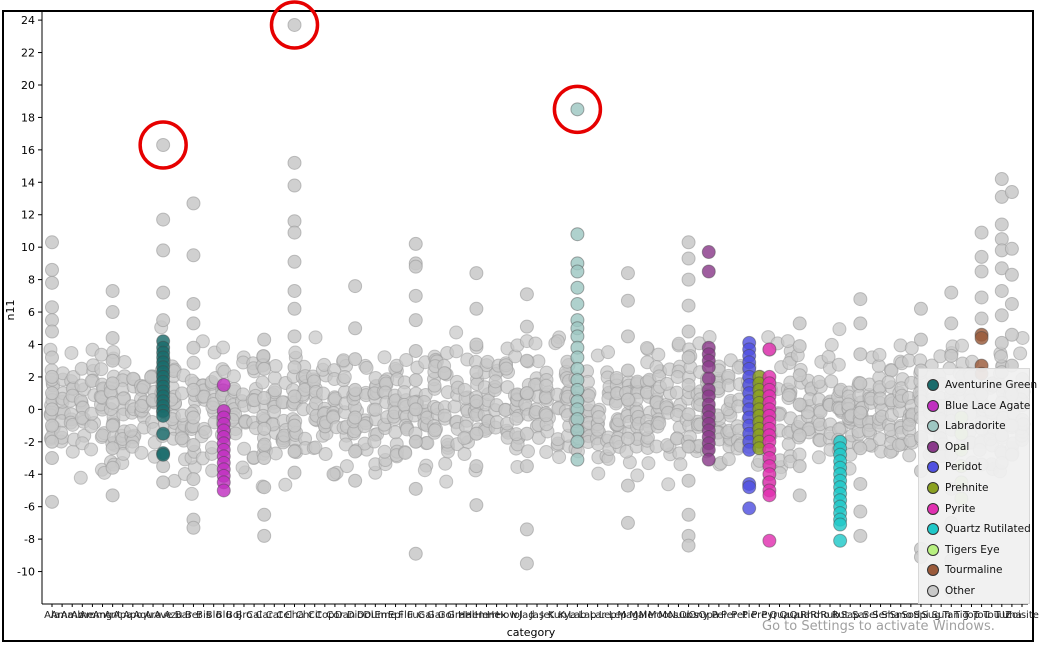 The width and height of the screenshot is (1040, 648). What do you see at coordinates (850, 615) in the screenshot?
I see `x-tick-label: Sap` at bounding box center [850, 615].